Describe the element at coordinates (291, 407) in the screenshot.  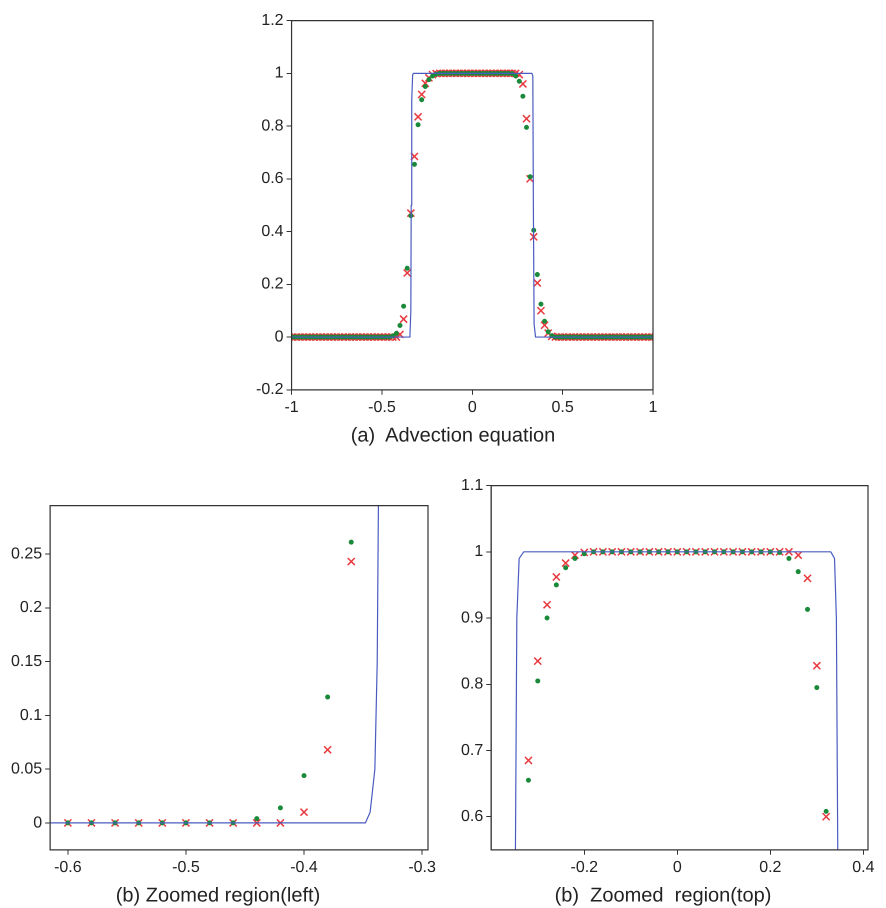
I see `x-tick-label: -1` at that location.